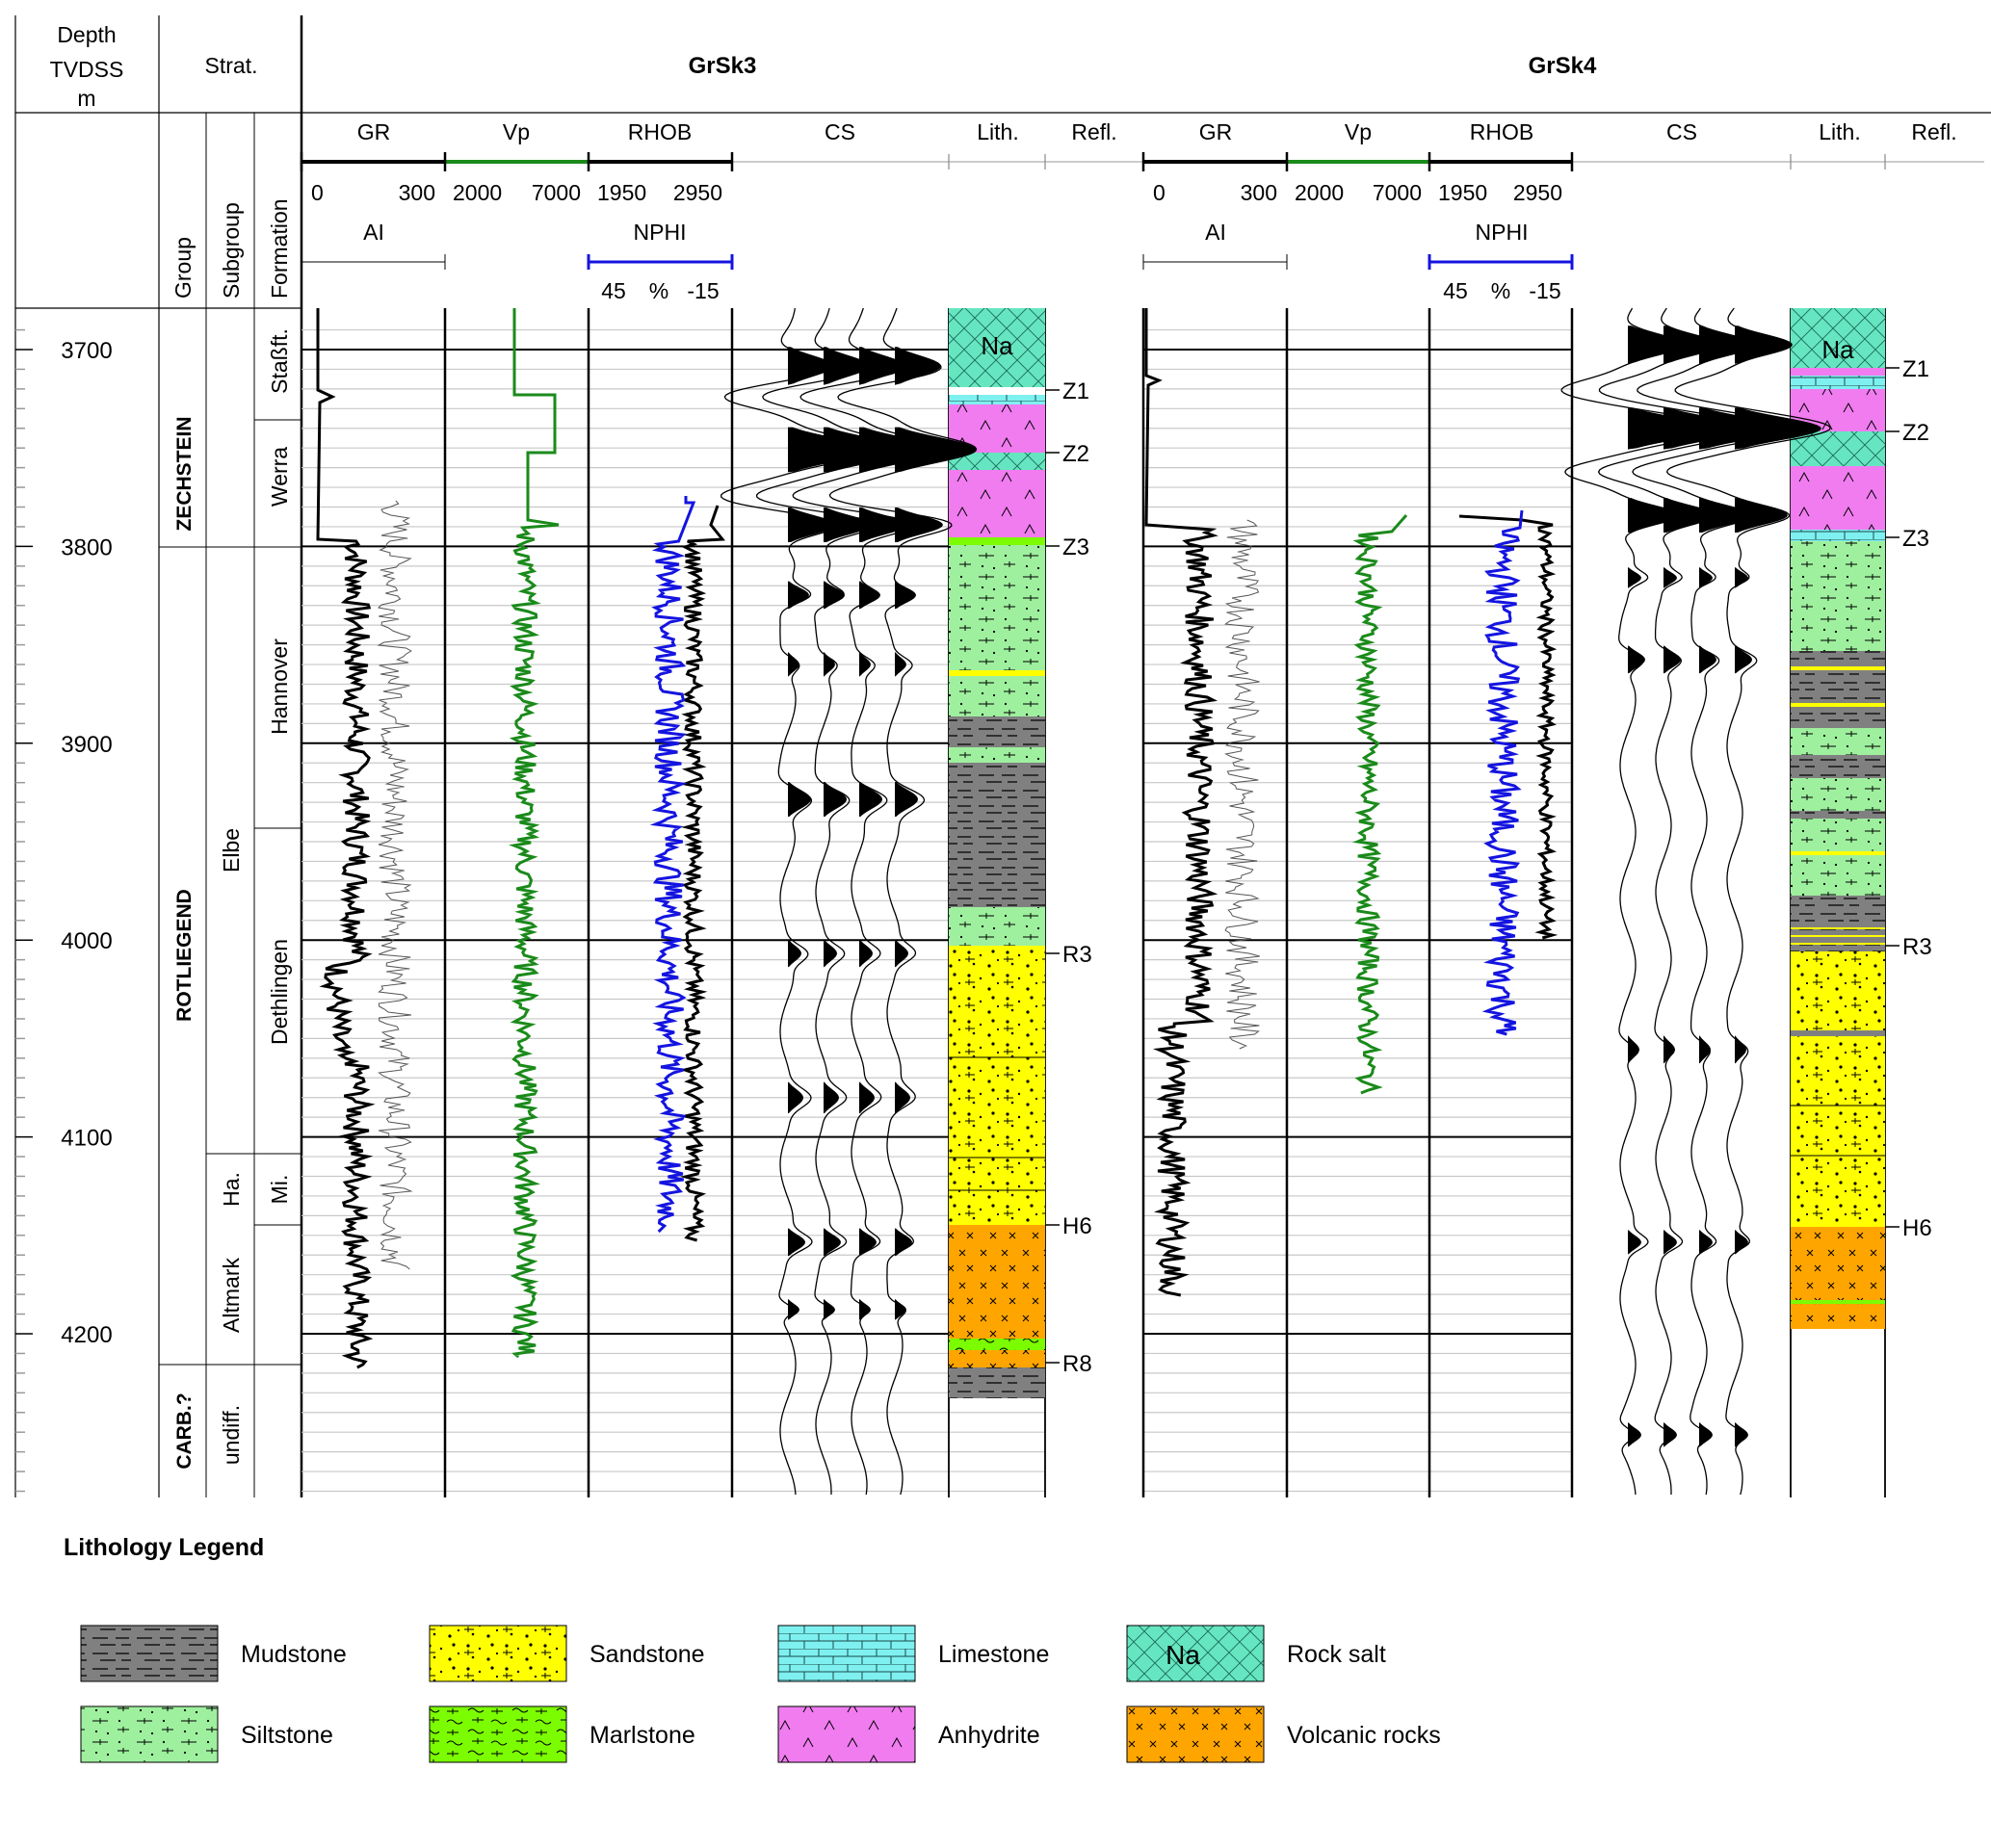 This screenshot has height=1848, width=1991. What do you see at coordinates (1643, 901) in the screenshot?
I see `grsk4-cs-trace` at bounding box center [1643, 901].